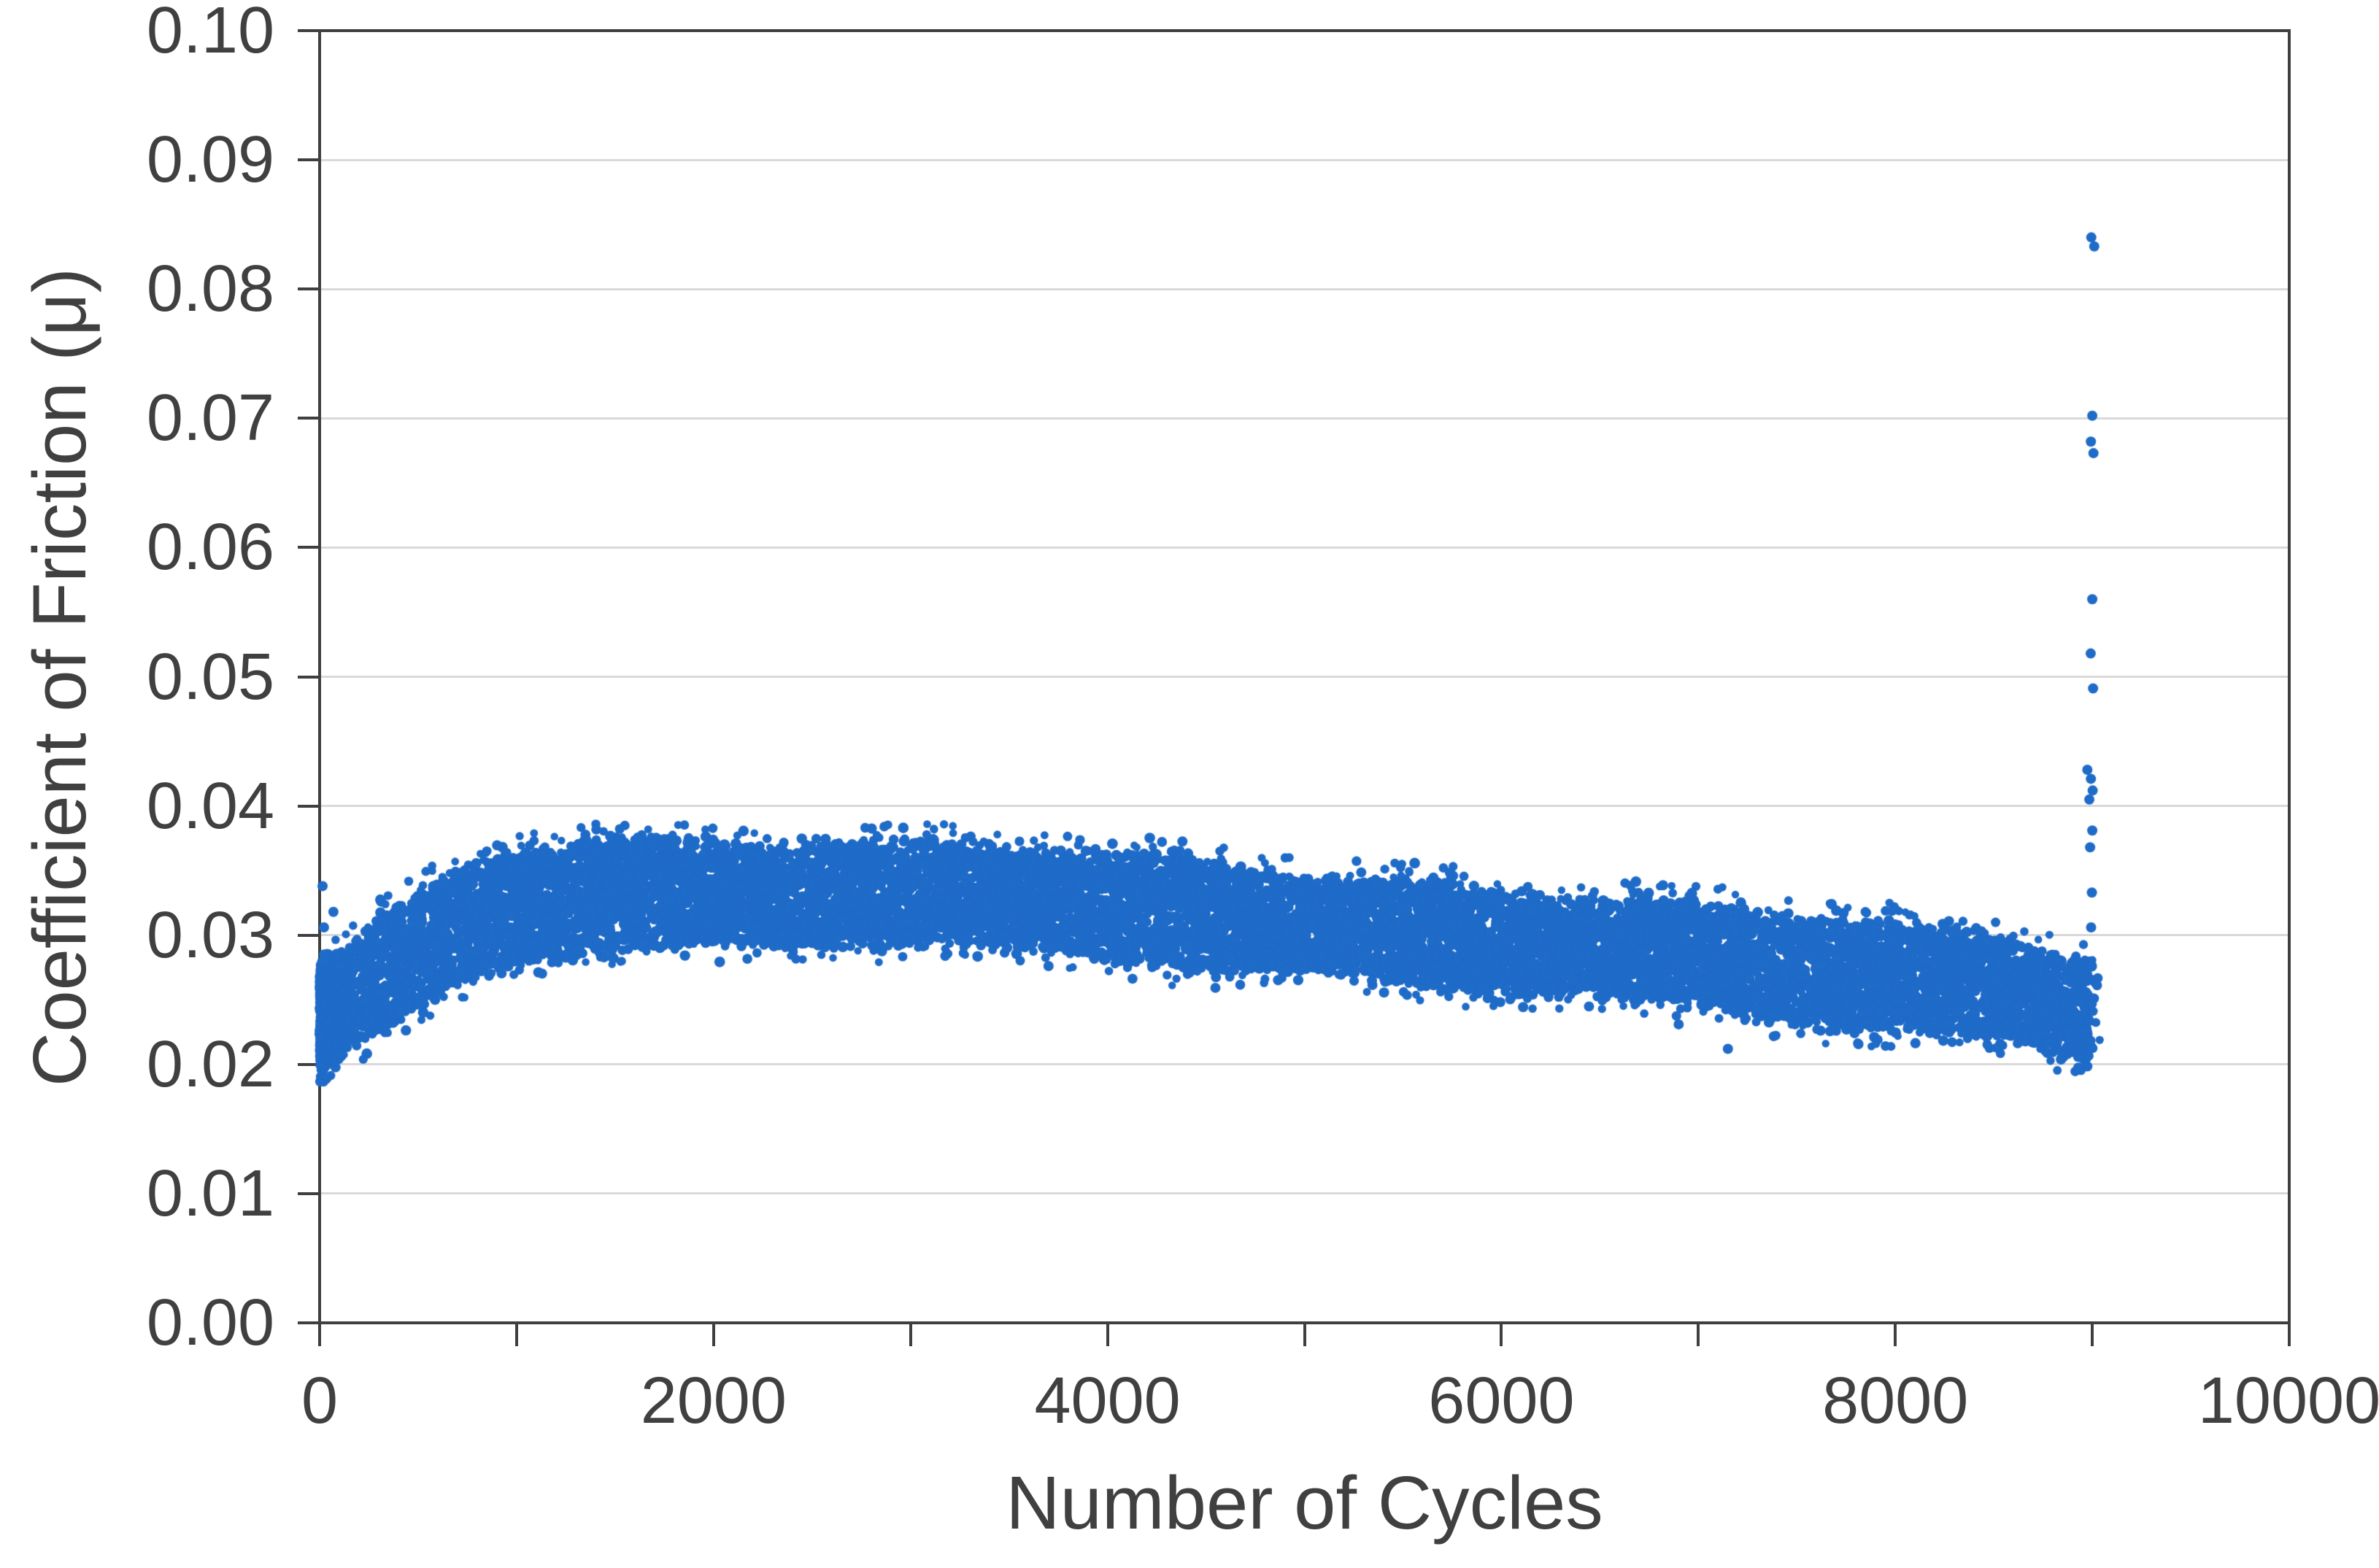  Describe the element at coordinates (319, 688) in the screenshot. I see `y-axis-line` at that location.